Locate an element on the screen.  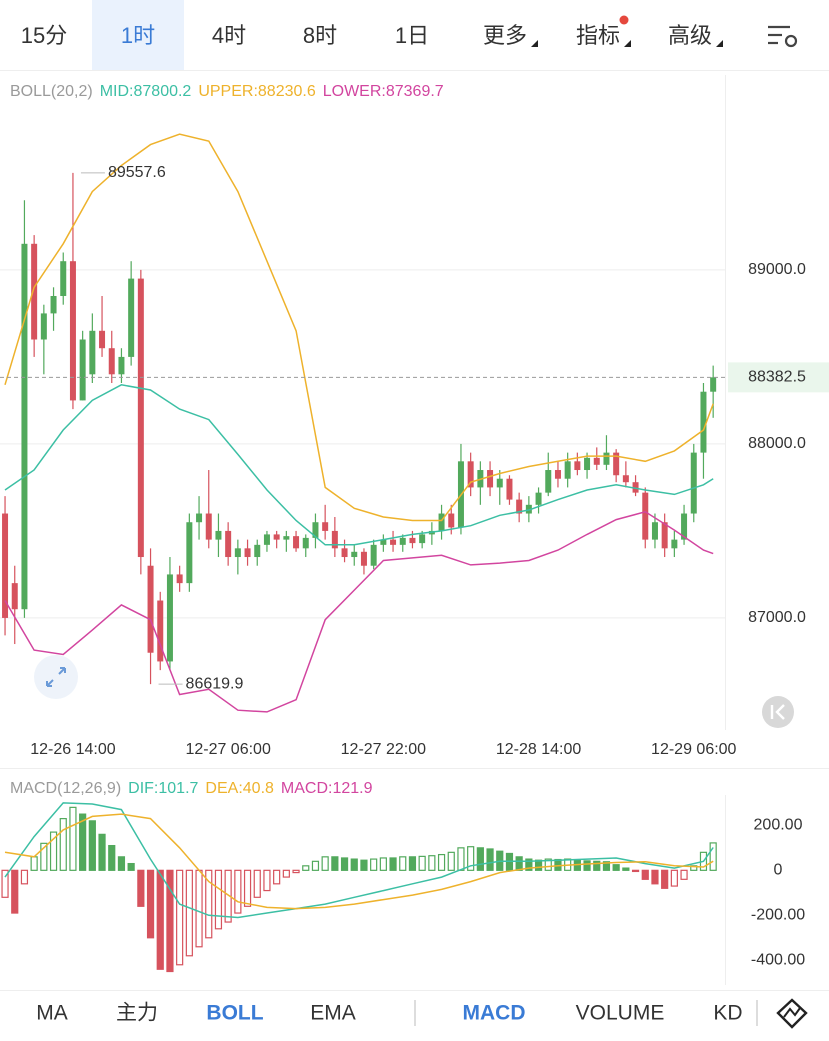
last-price-label: 88382.5 is located at coordinates (777, 377).